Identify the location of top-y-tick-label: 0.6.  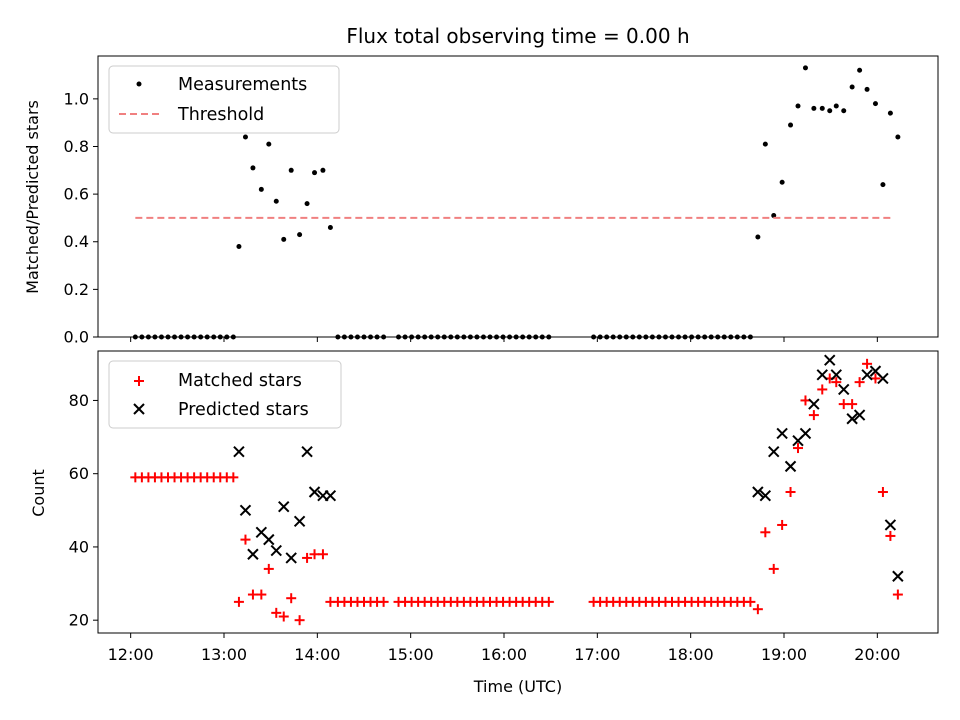
(76, 194).